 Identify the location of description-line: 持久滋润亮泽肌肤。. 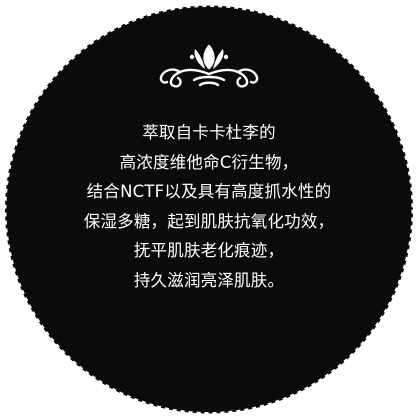
(209, 280).